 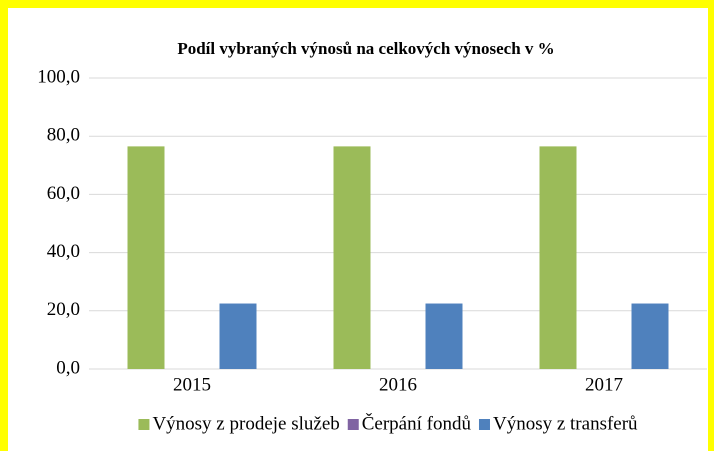 I want to click on x-tick-label: 2017, so click(x=604, y=384).